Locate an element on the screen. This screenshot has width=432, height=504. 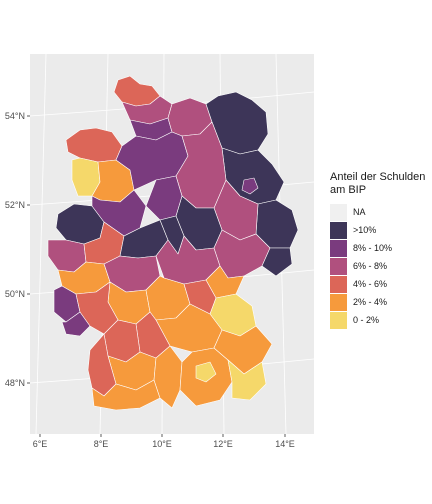
legend-item-6-8: 6% - 8% is located at coordinates (380, 266).